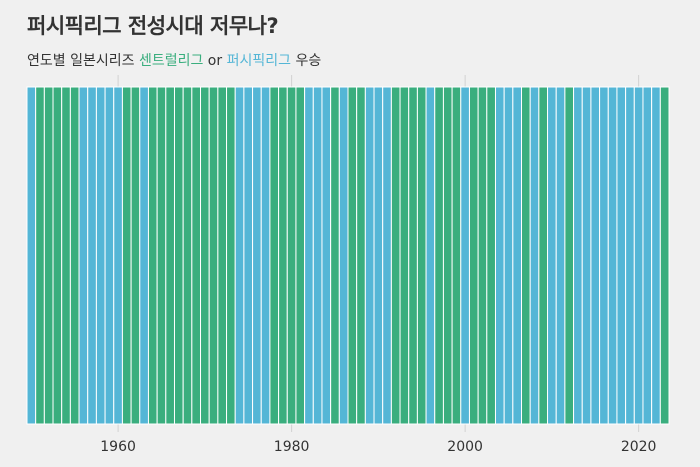  I want to click on bar-1992-central, so click(395, 255).